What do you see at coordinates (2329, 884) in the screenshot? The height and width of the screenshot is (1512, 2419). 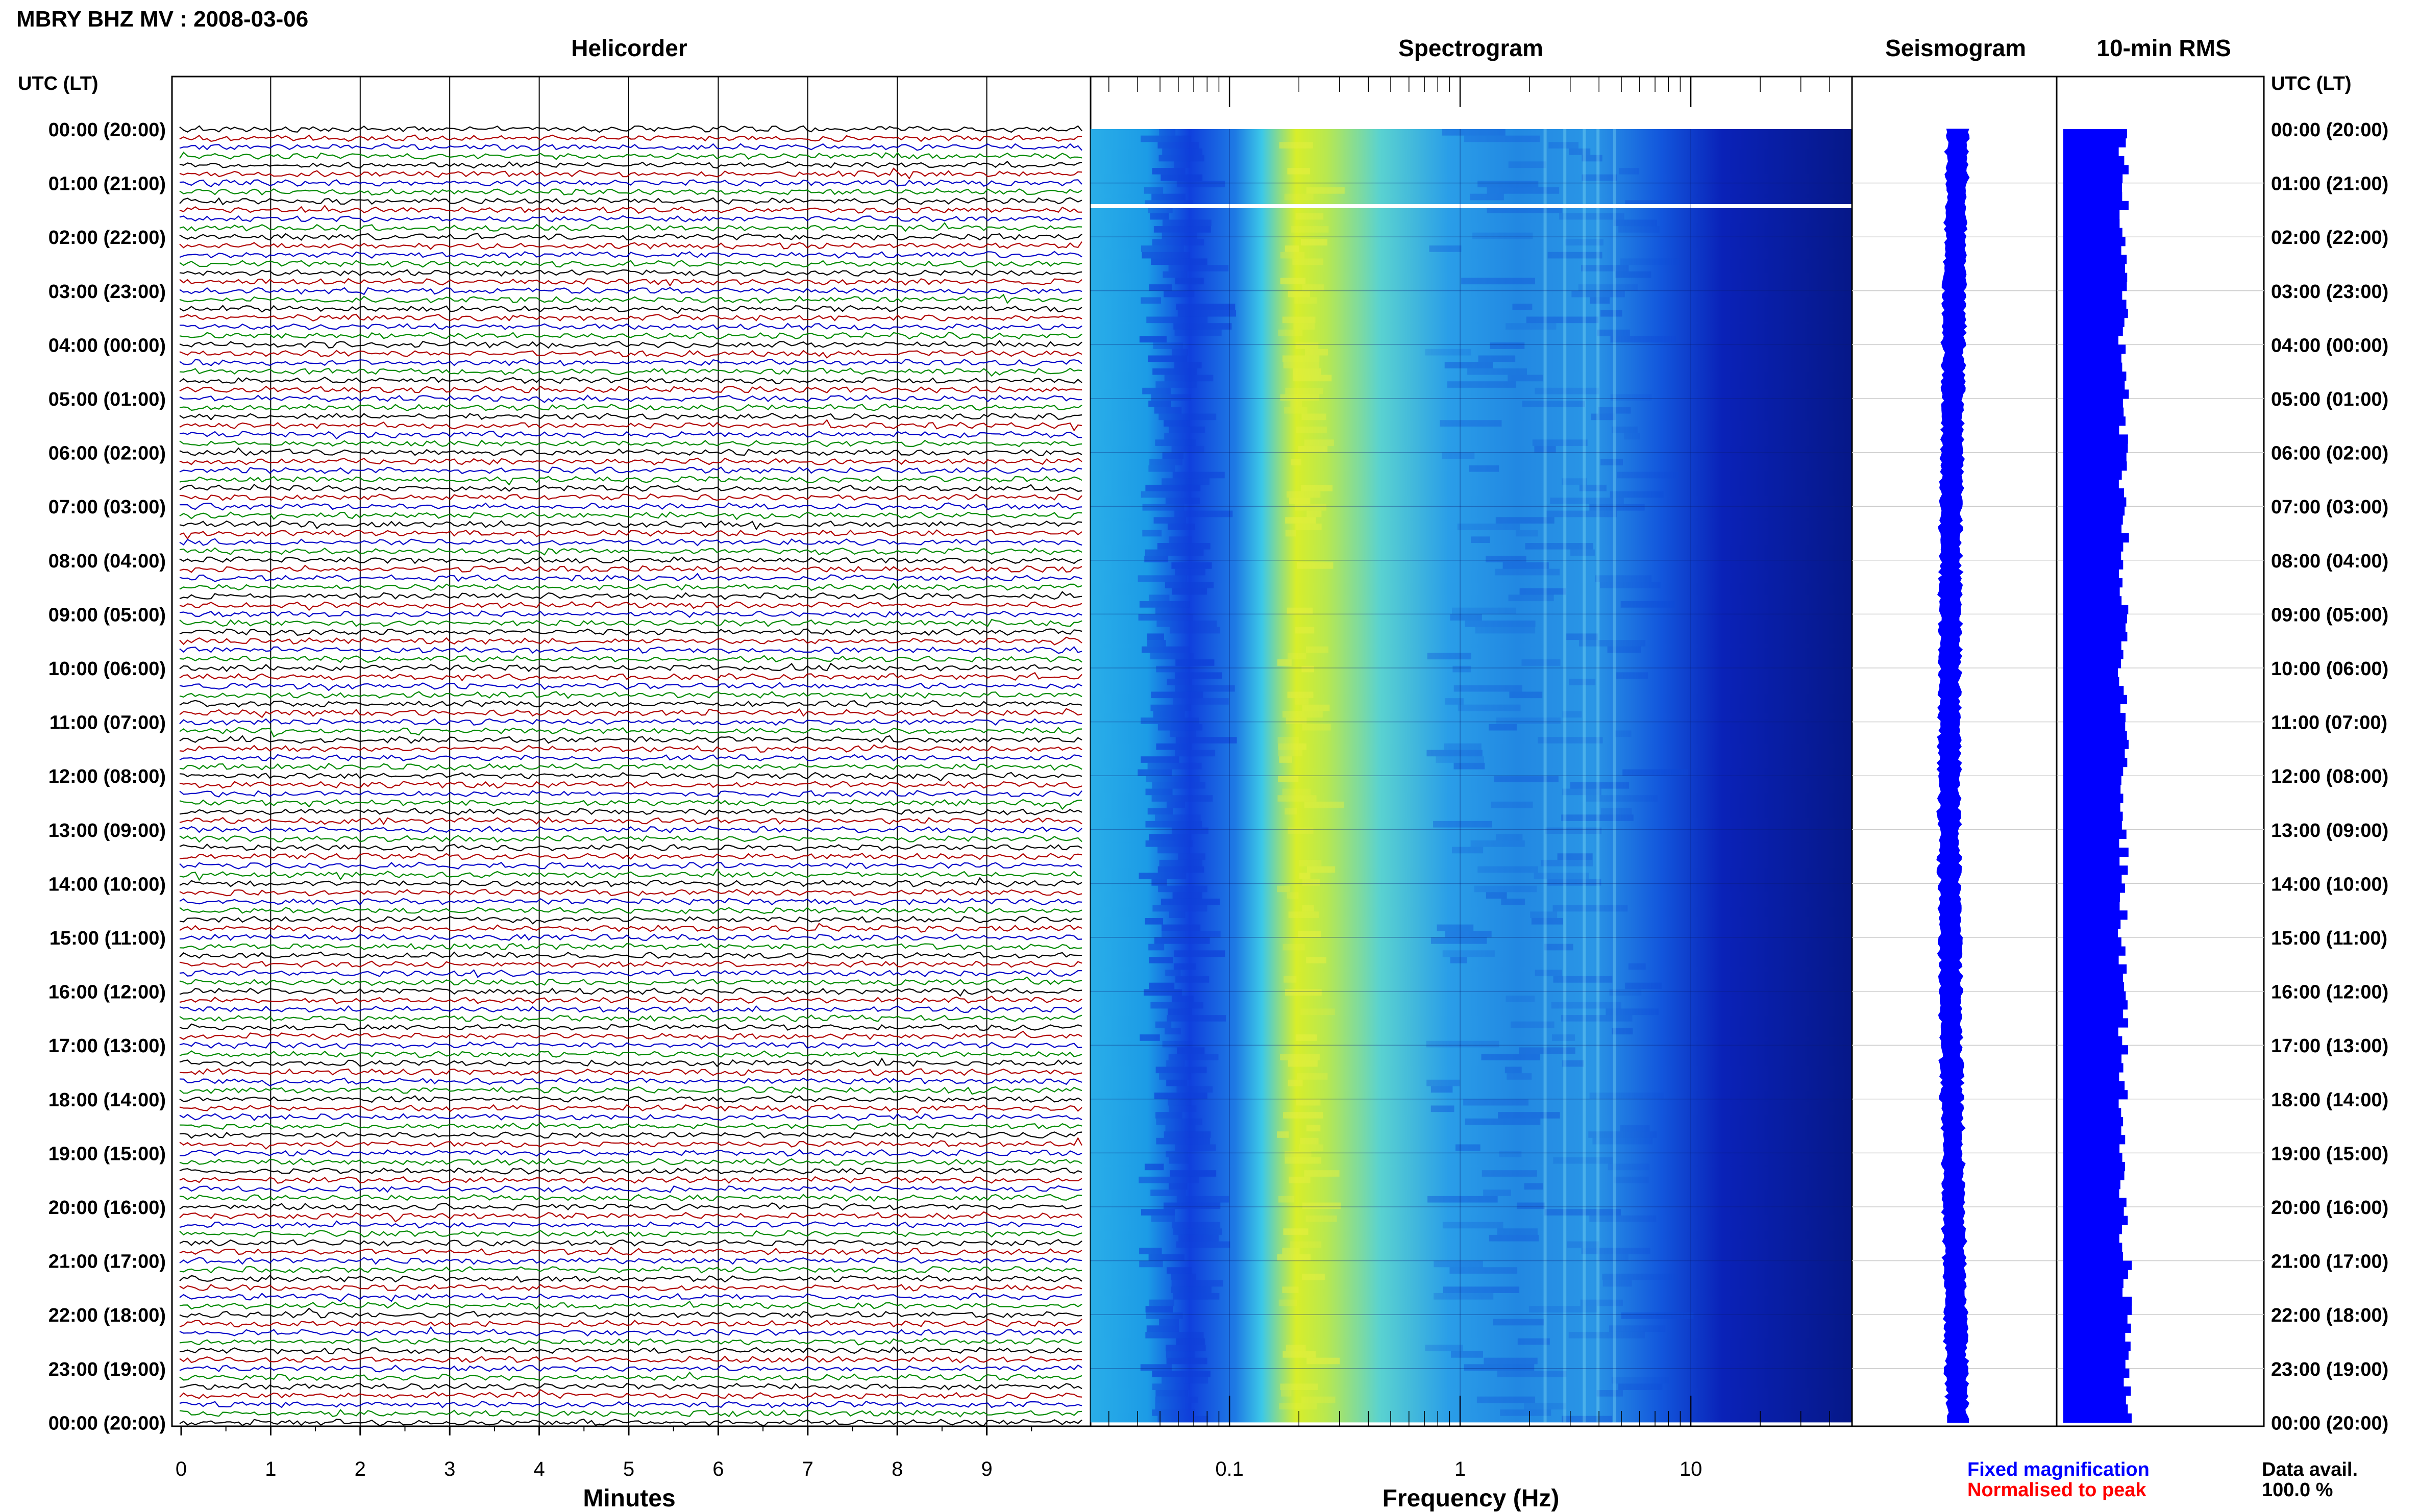 I see `time-label-right: 14:00 (10:00)` at bounding box center [2329, 884].